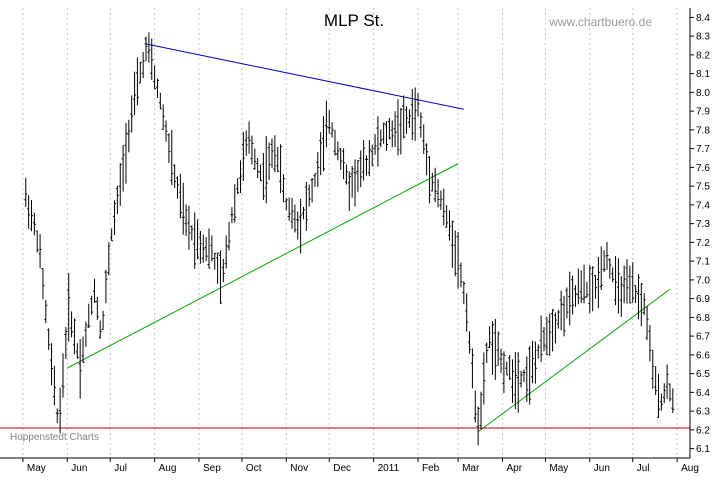 Image resolution: width=724 pixels, height=502 pixels. I want to click on x-tick-label: Apr, so click(514, 468).